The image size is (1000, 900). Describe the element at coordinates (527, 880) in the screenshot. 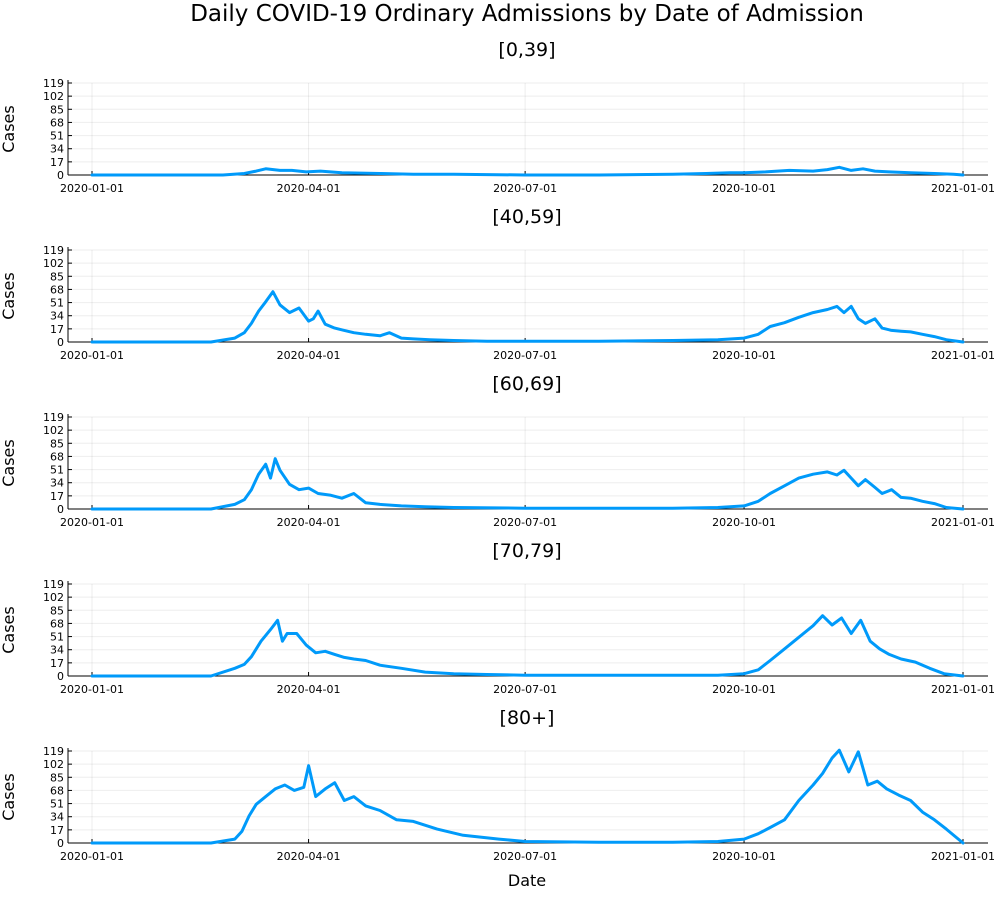

I see `x-axis-label: Date` at that location.